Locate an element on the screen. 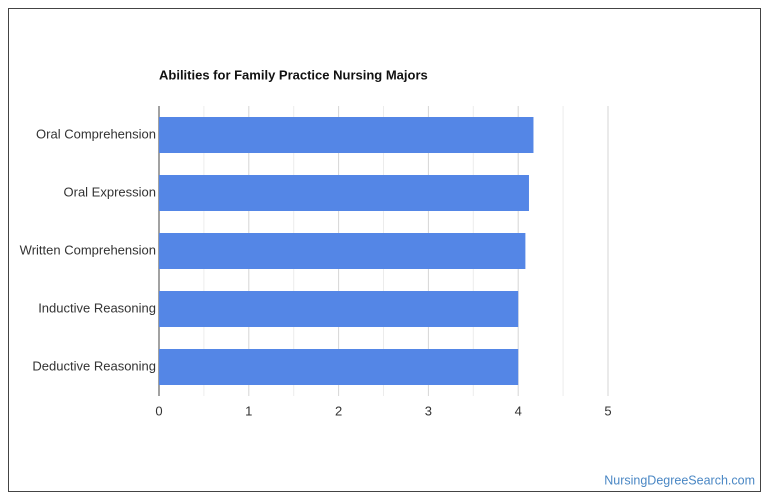 The width and height of the screenshot is (770, 503). x-tick-label: 4 is located at coordinates (518, 410).